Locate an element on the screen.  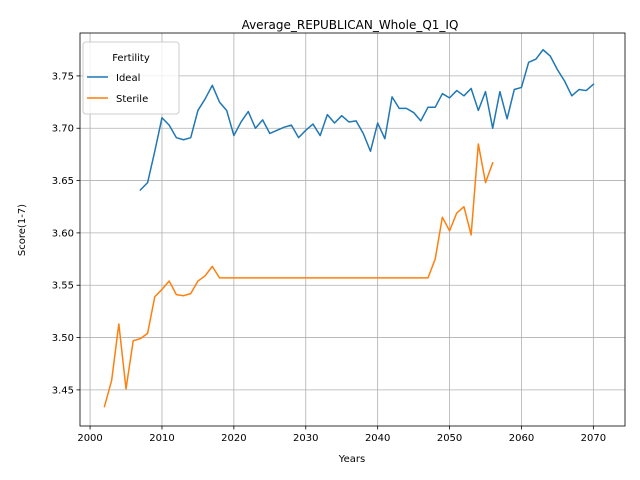
legend-label-sterile: Sterile is located at coordinates (132, 99).